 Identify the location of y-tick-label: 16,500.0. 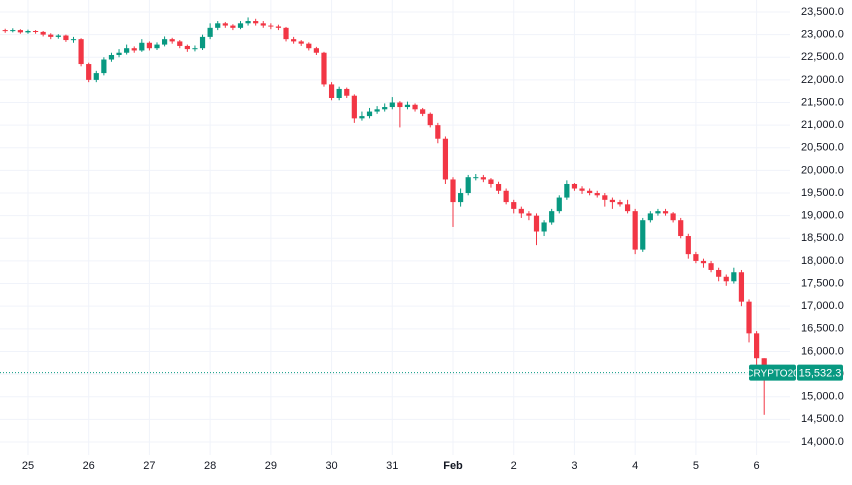
(822, 329).